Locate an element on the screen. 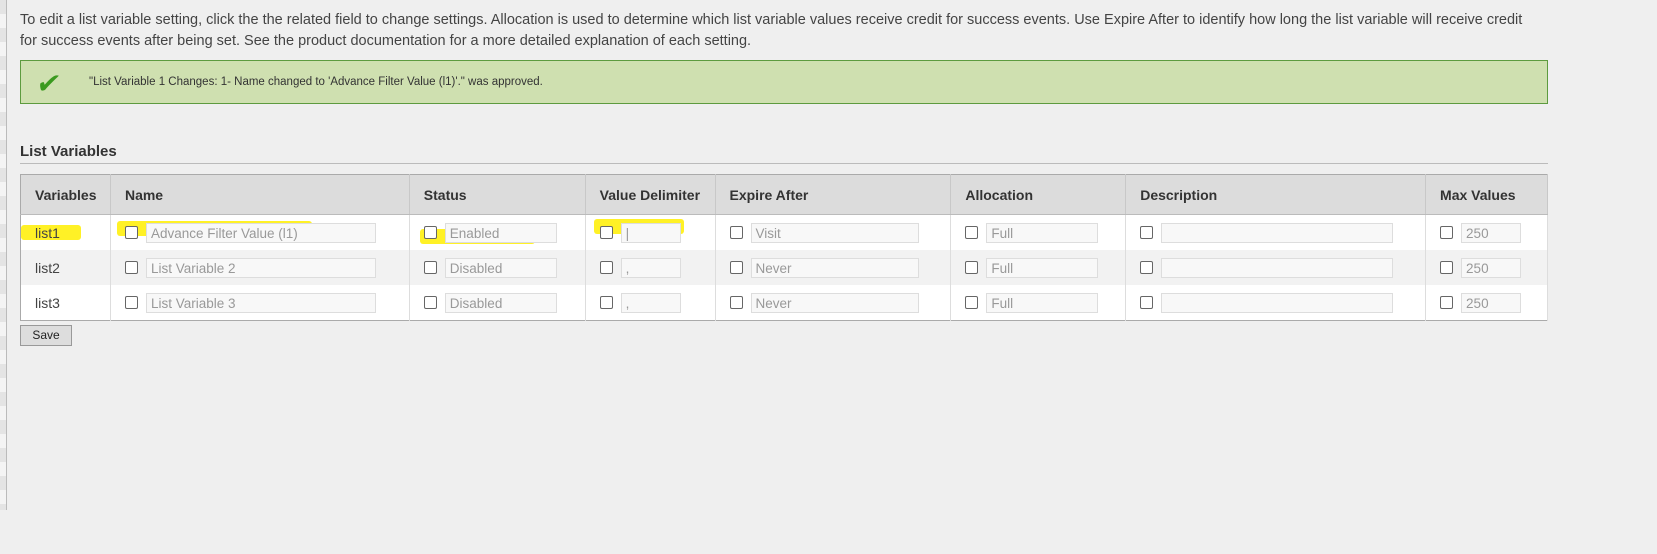  delimiter-cell: | is located at coordinates (650, 232).